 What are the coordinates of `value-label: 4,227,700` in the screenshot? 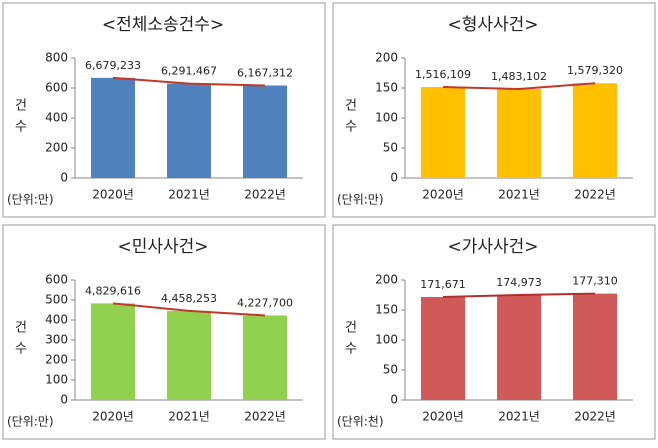 It's located at (265, 302).